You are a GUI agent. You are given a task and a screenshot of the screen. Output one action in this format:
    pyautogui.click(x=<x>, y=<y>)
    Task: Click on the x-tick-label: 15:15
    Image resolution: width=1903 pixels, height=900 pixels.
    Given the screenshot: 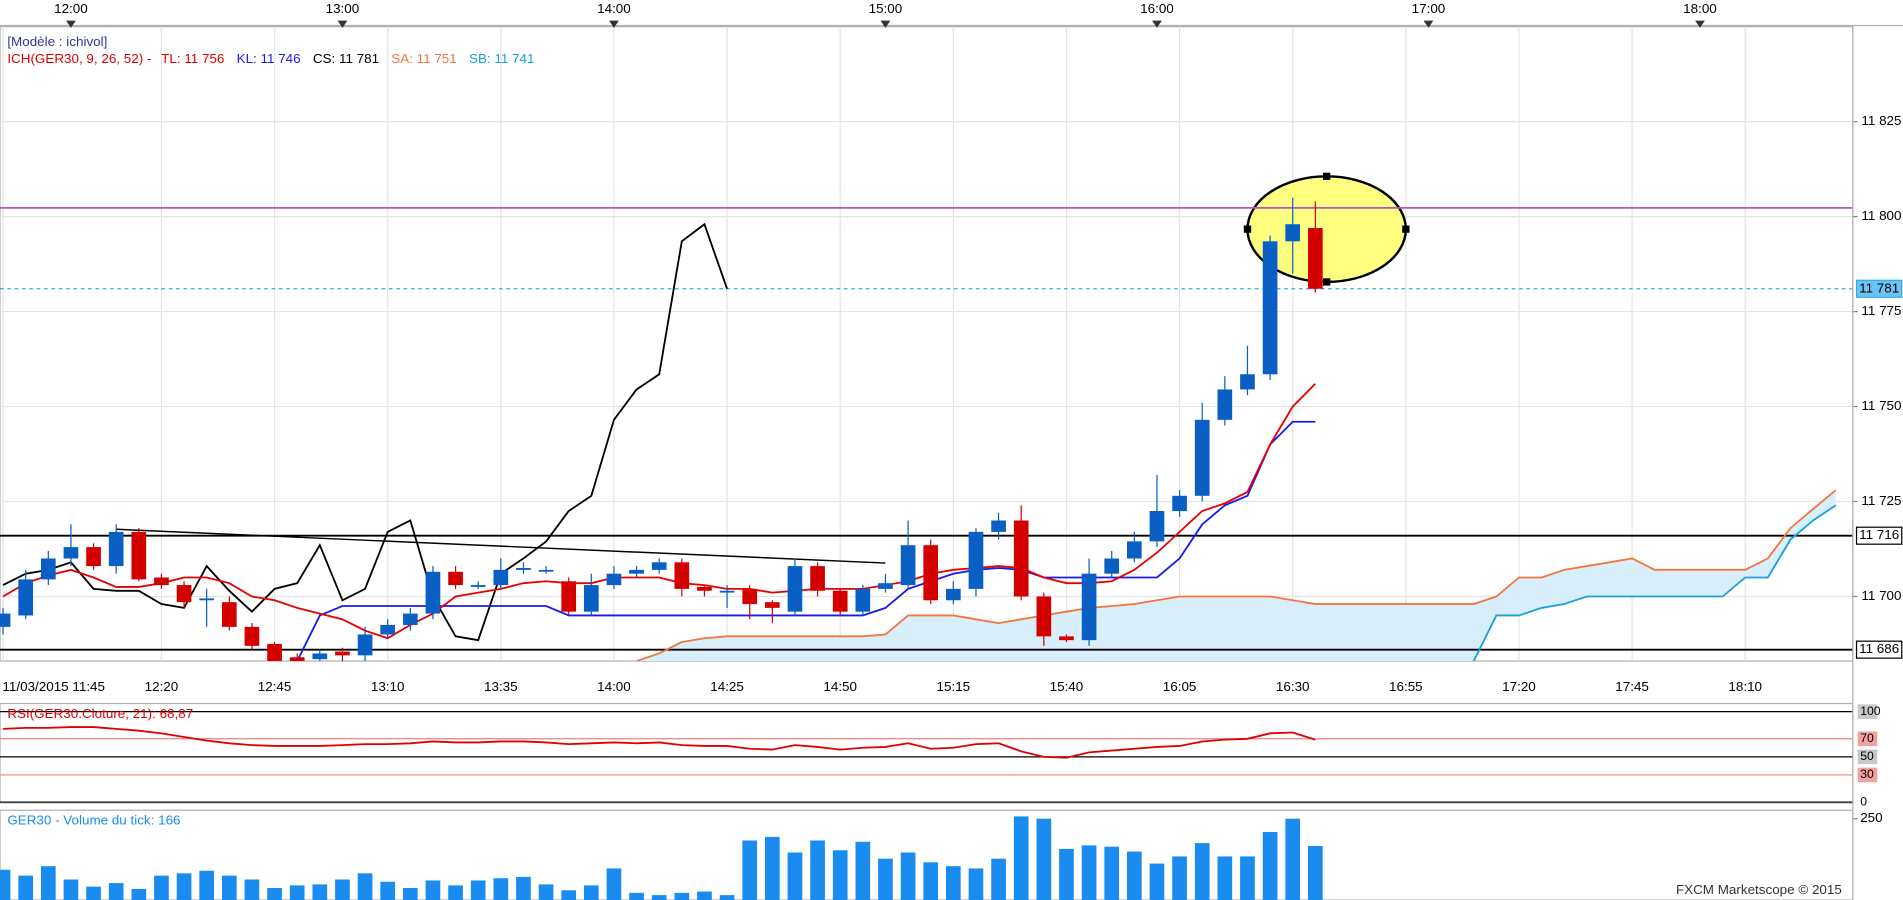 What is the action you would take?
    pyautogui.click(x=954, y=686)
    